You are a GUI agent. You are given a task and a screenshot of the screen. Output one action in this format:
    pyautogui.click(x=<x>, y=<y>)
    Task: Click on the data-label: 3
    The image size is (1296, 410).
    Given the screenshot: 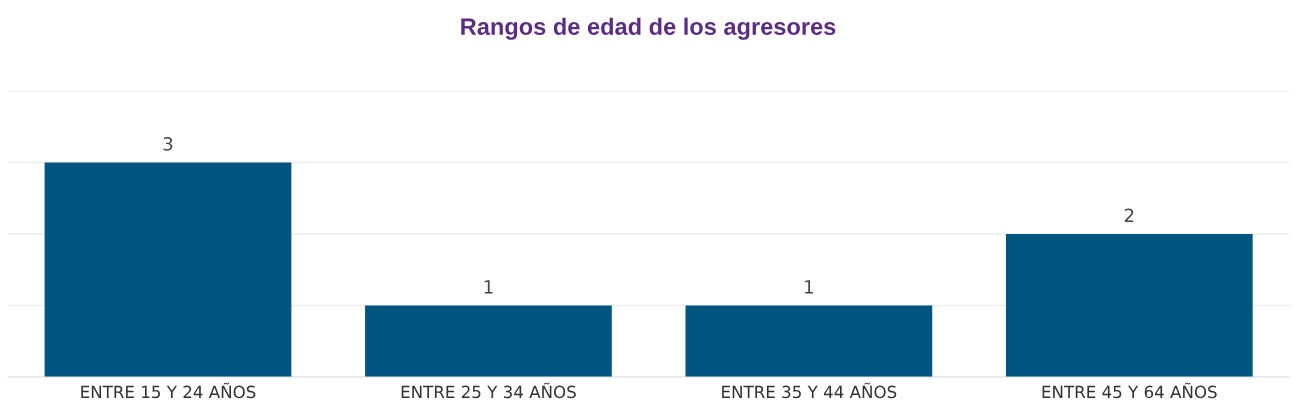 What is the action you would take?
    pyautogui.click(x=168, y=144)
    